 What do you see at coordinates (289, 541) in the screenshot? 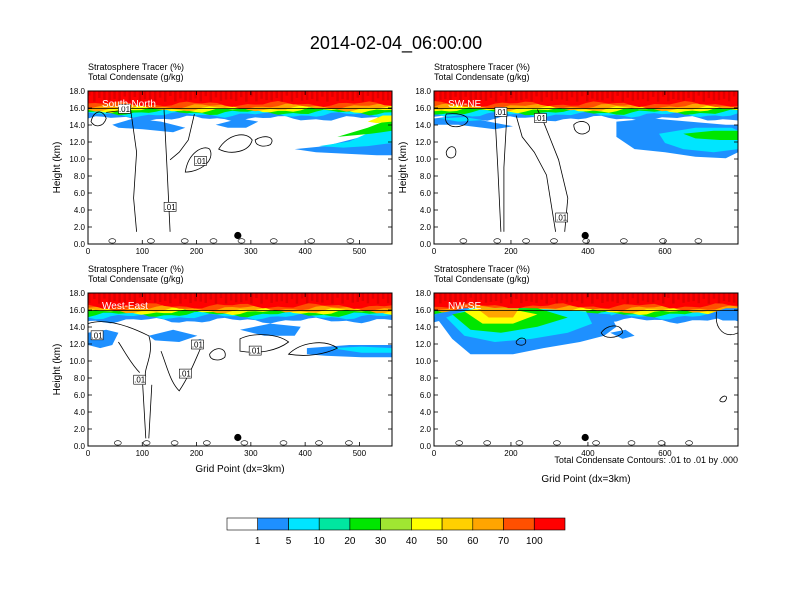
I see `colorbar-label: 5` at bounding box center [289, 541].